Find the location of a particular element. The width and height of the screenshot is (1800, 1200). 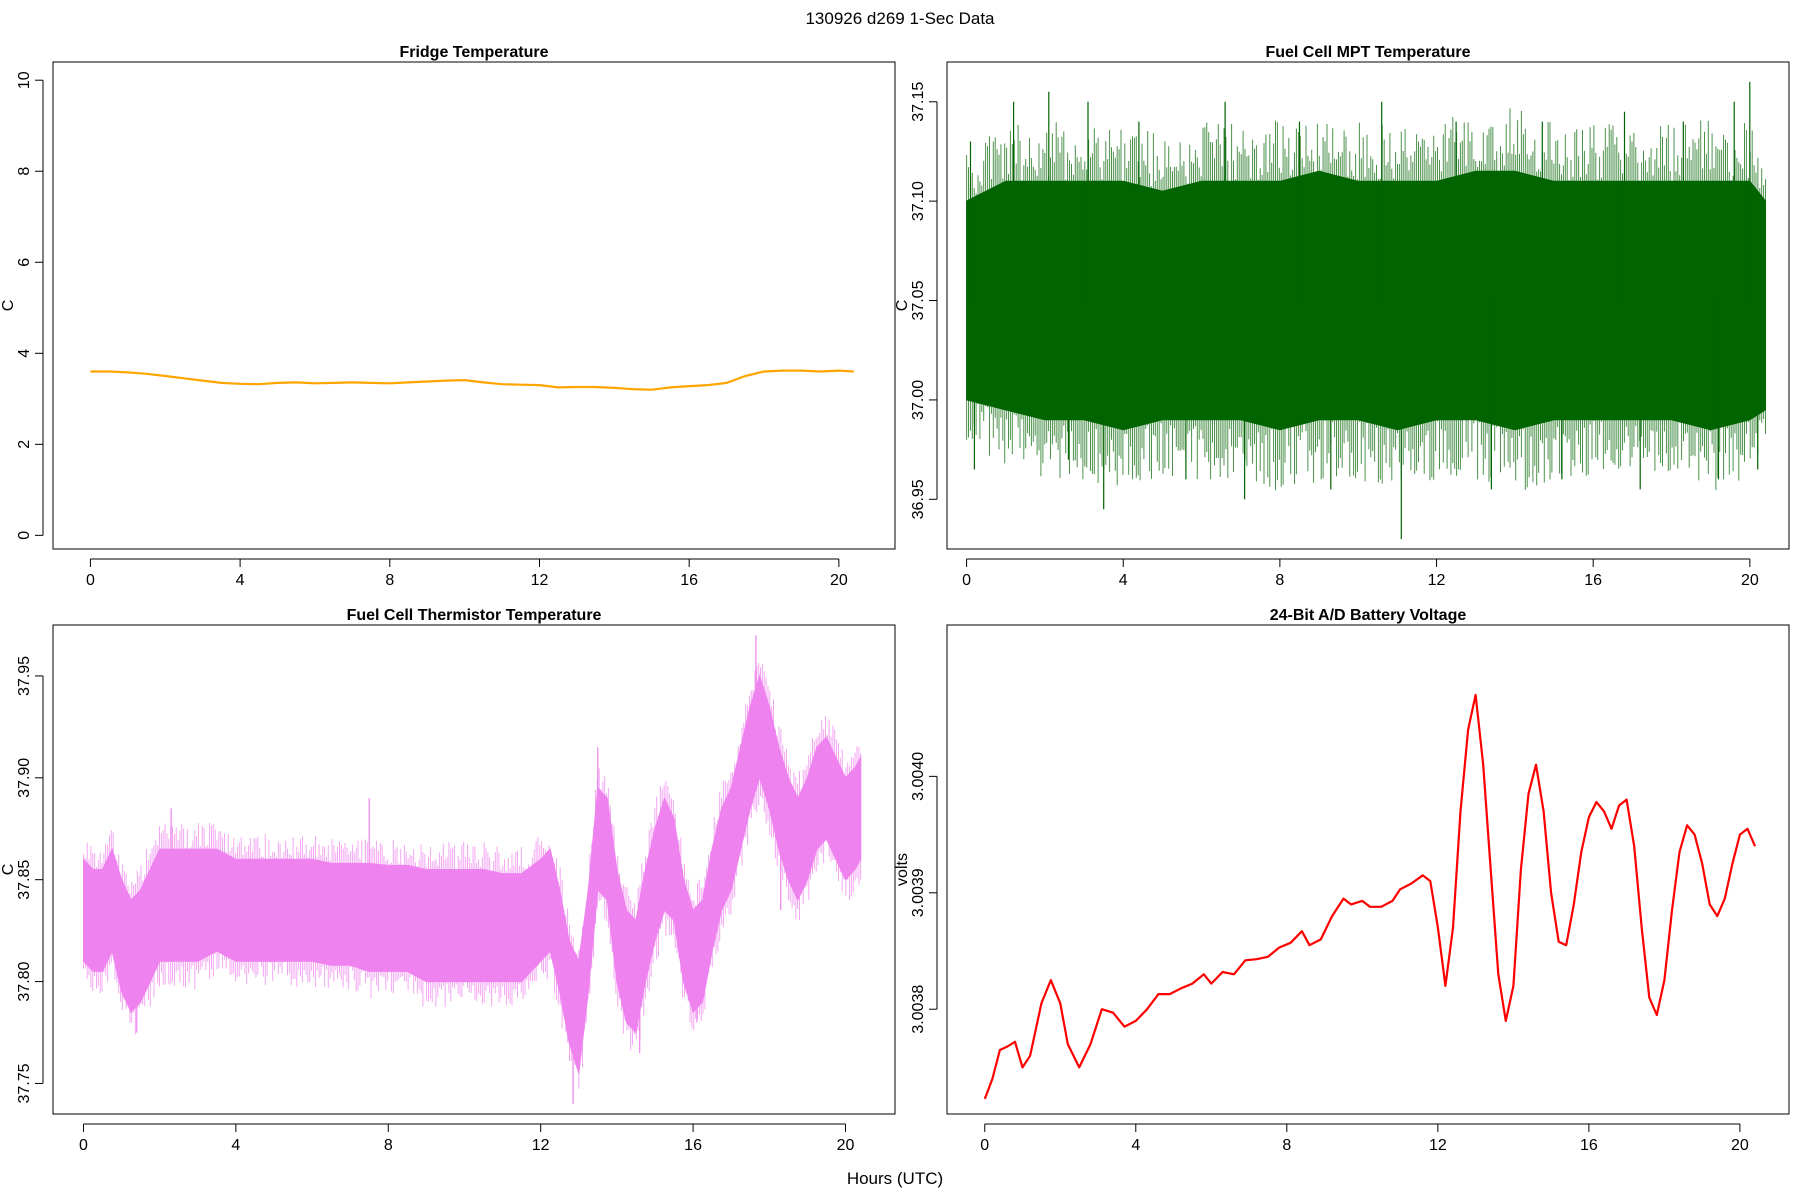

thermistor-x-tick-label: 12 is located at coordinates (541, 1145).